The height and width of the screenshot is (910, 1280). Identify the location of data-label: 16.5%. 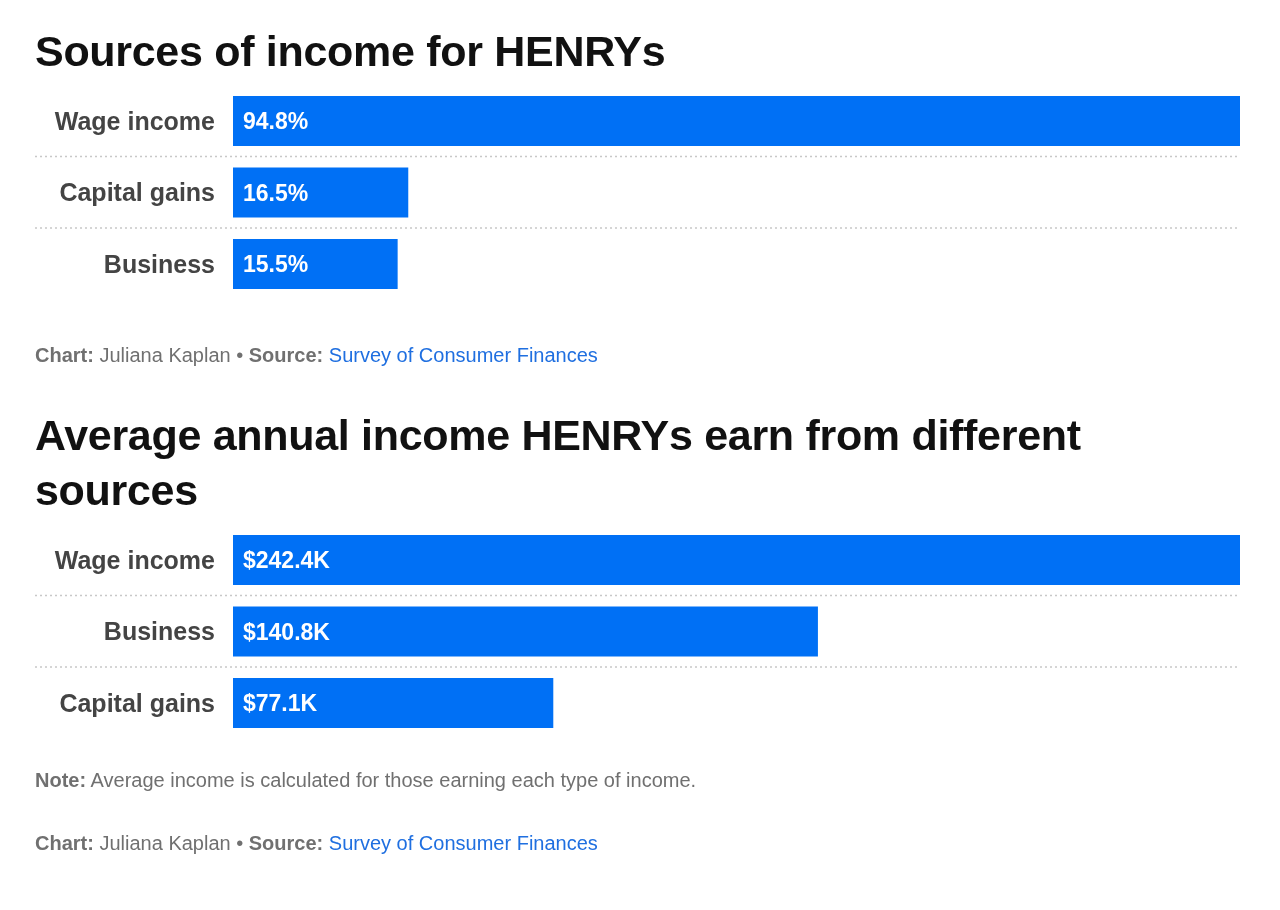
(276, 192).